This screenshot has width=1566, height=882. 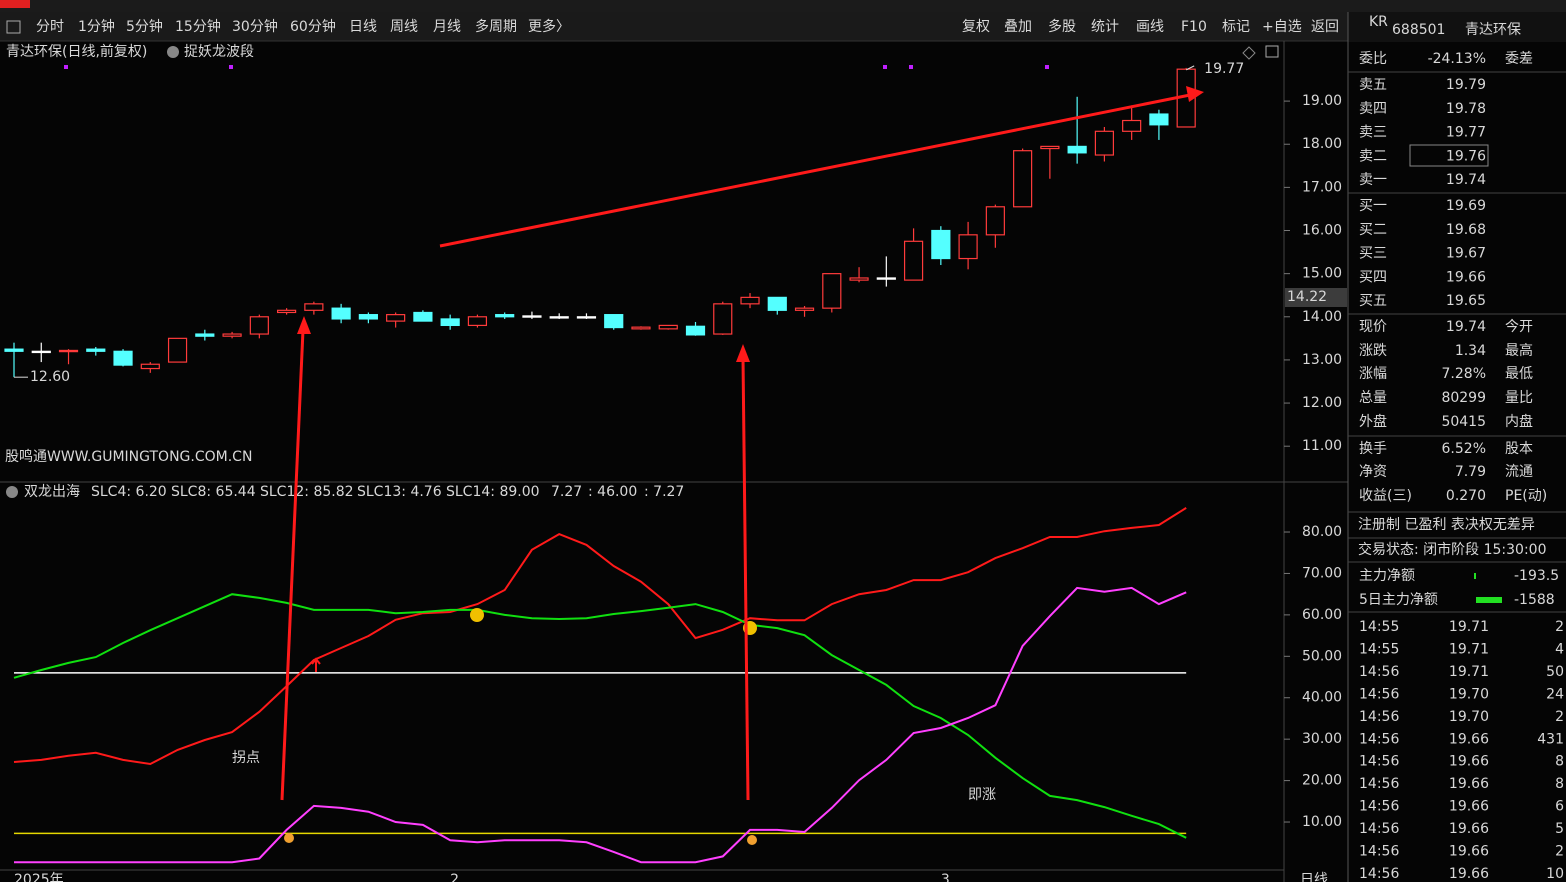 I want to click on row-label: 委比, so click(x=1373, y=59).